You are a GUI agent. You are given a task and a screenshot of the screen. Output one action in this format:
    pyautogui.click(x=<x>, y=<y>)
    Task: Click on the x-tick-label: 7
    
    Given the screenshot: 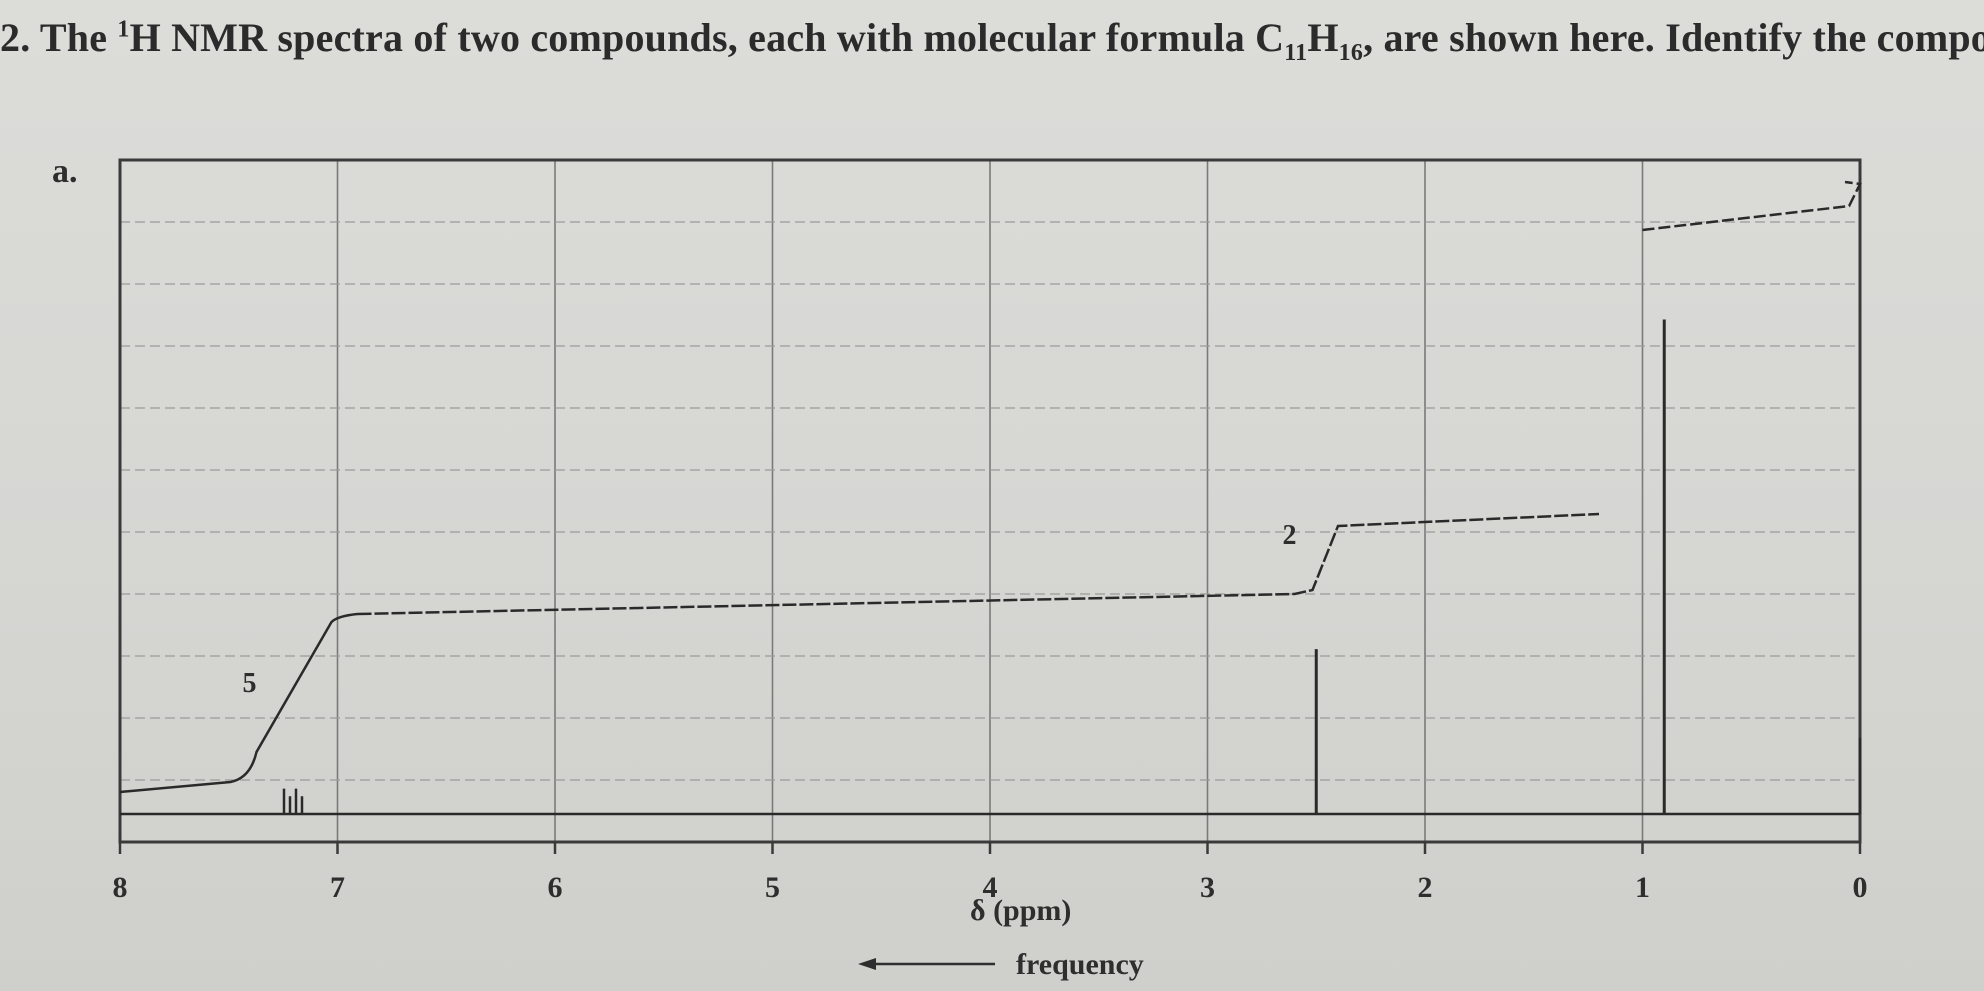 What is the action you would take?
    pyautogui.click(x=337, y=887)
    